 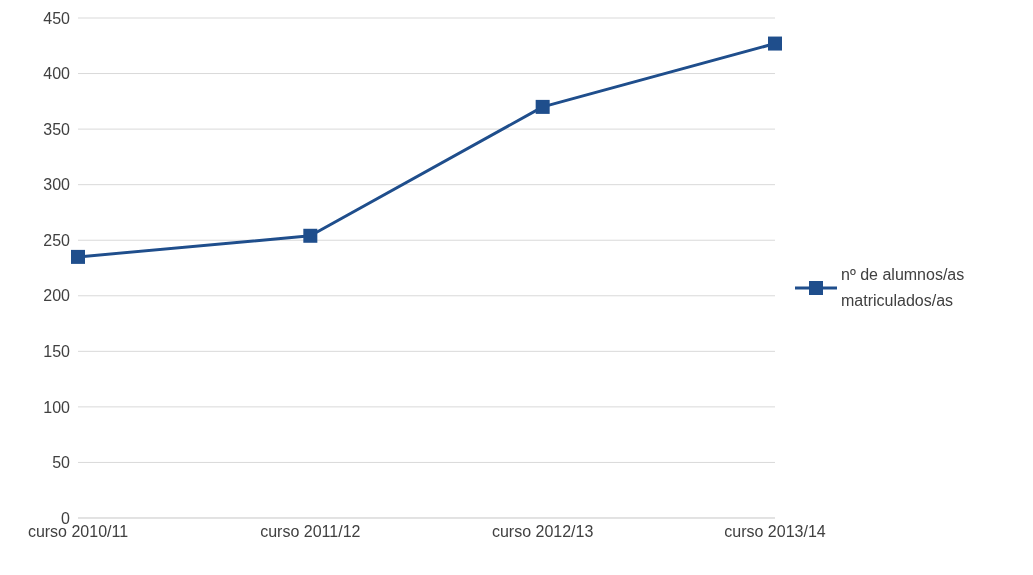 What do you see at coordinates (57, 407) in the screenshot?
I see `y-tick-label: 100` at bounding box center [57, 407].